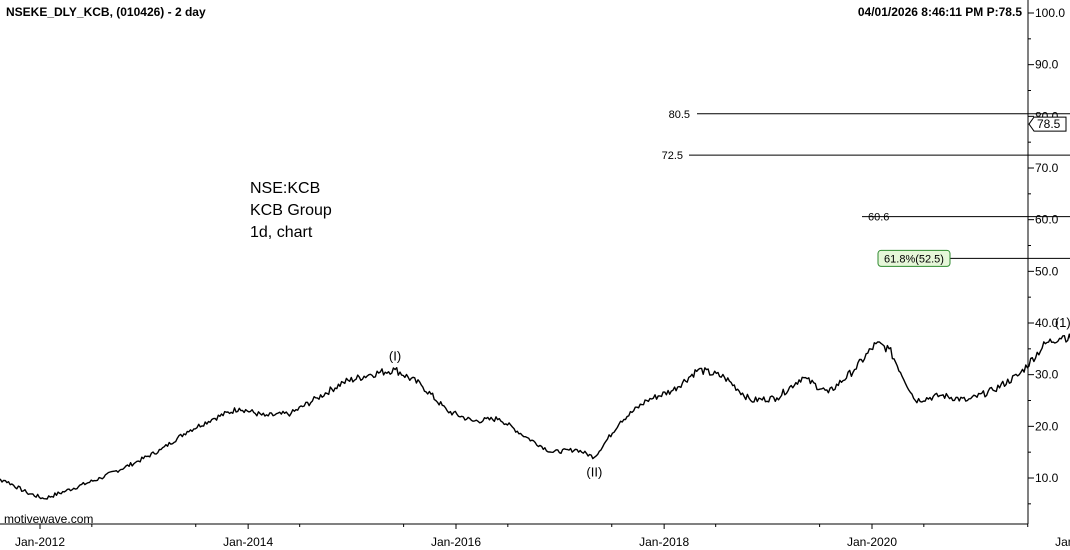 The width and height of the screenshot is (1070, 550). I want to click on y-tick-label: 70.0, so click(1047, 168).